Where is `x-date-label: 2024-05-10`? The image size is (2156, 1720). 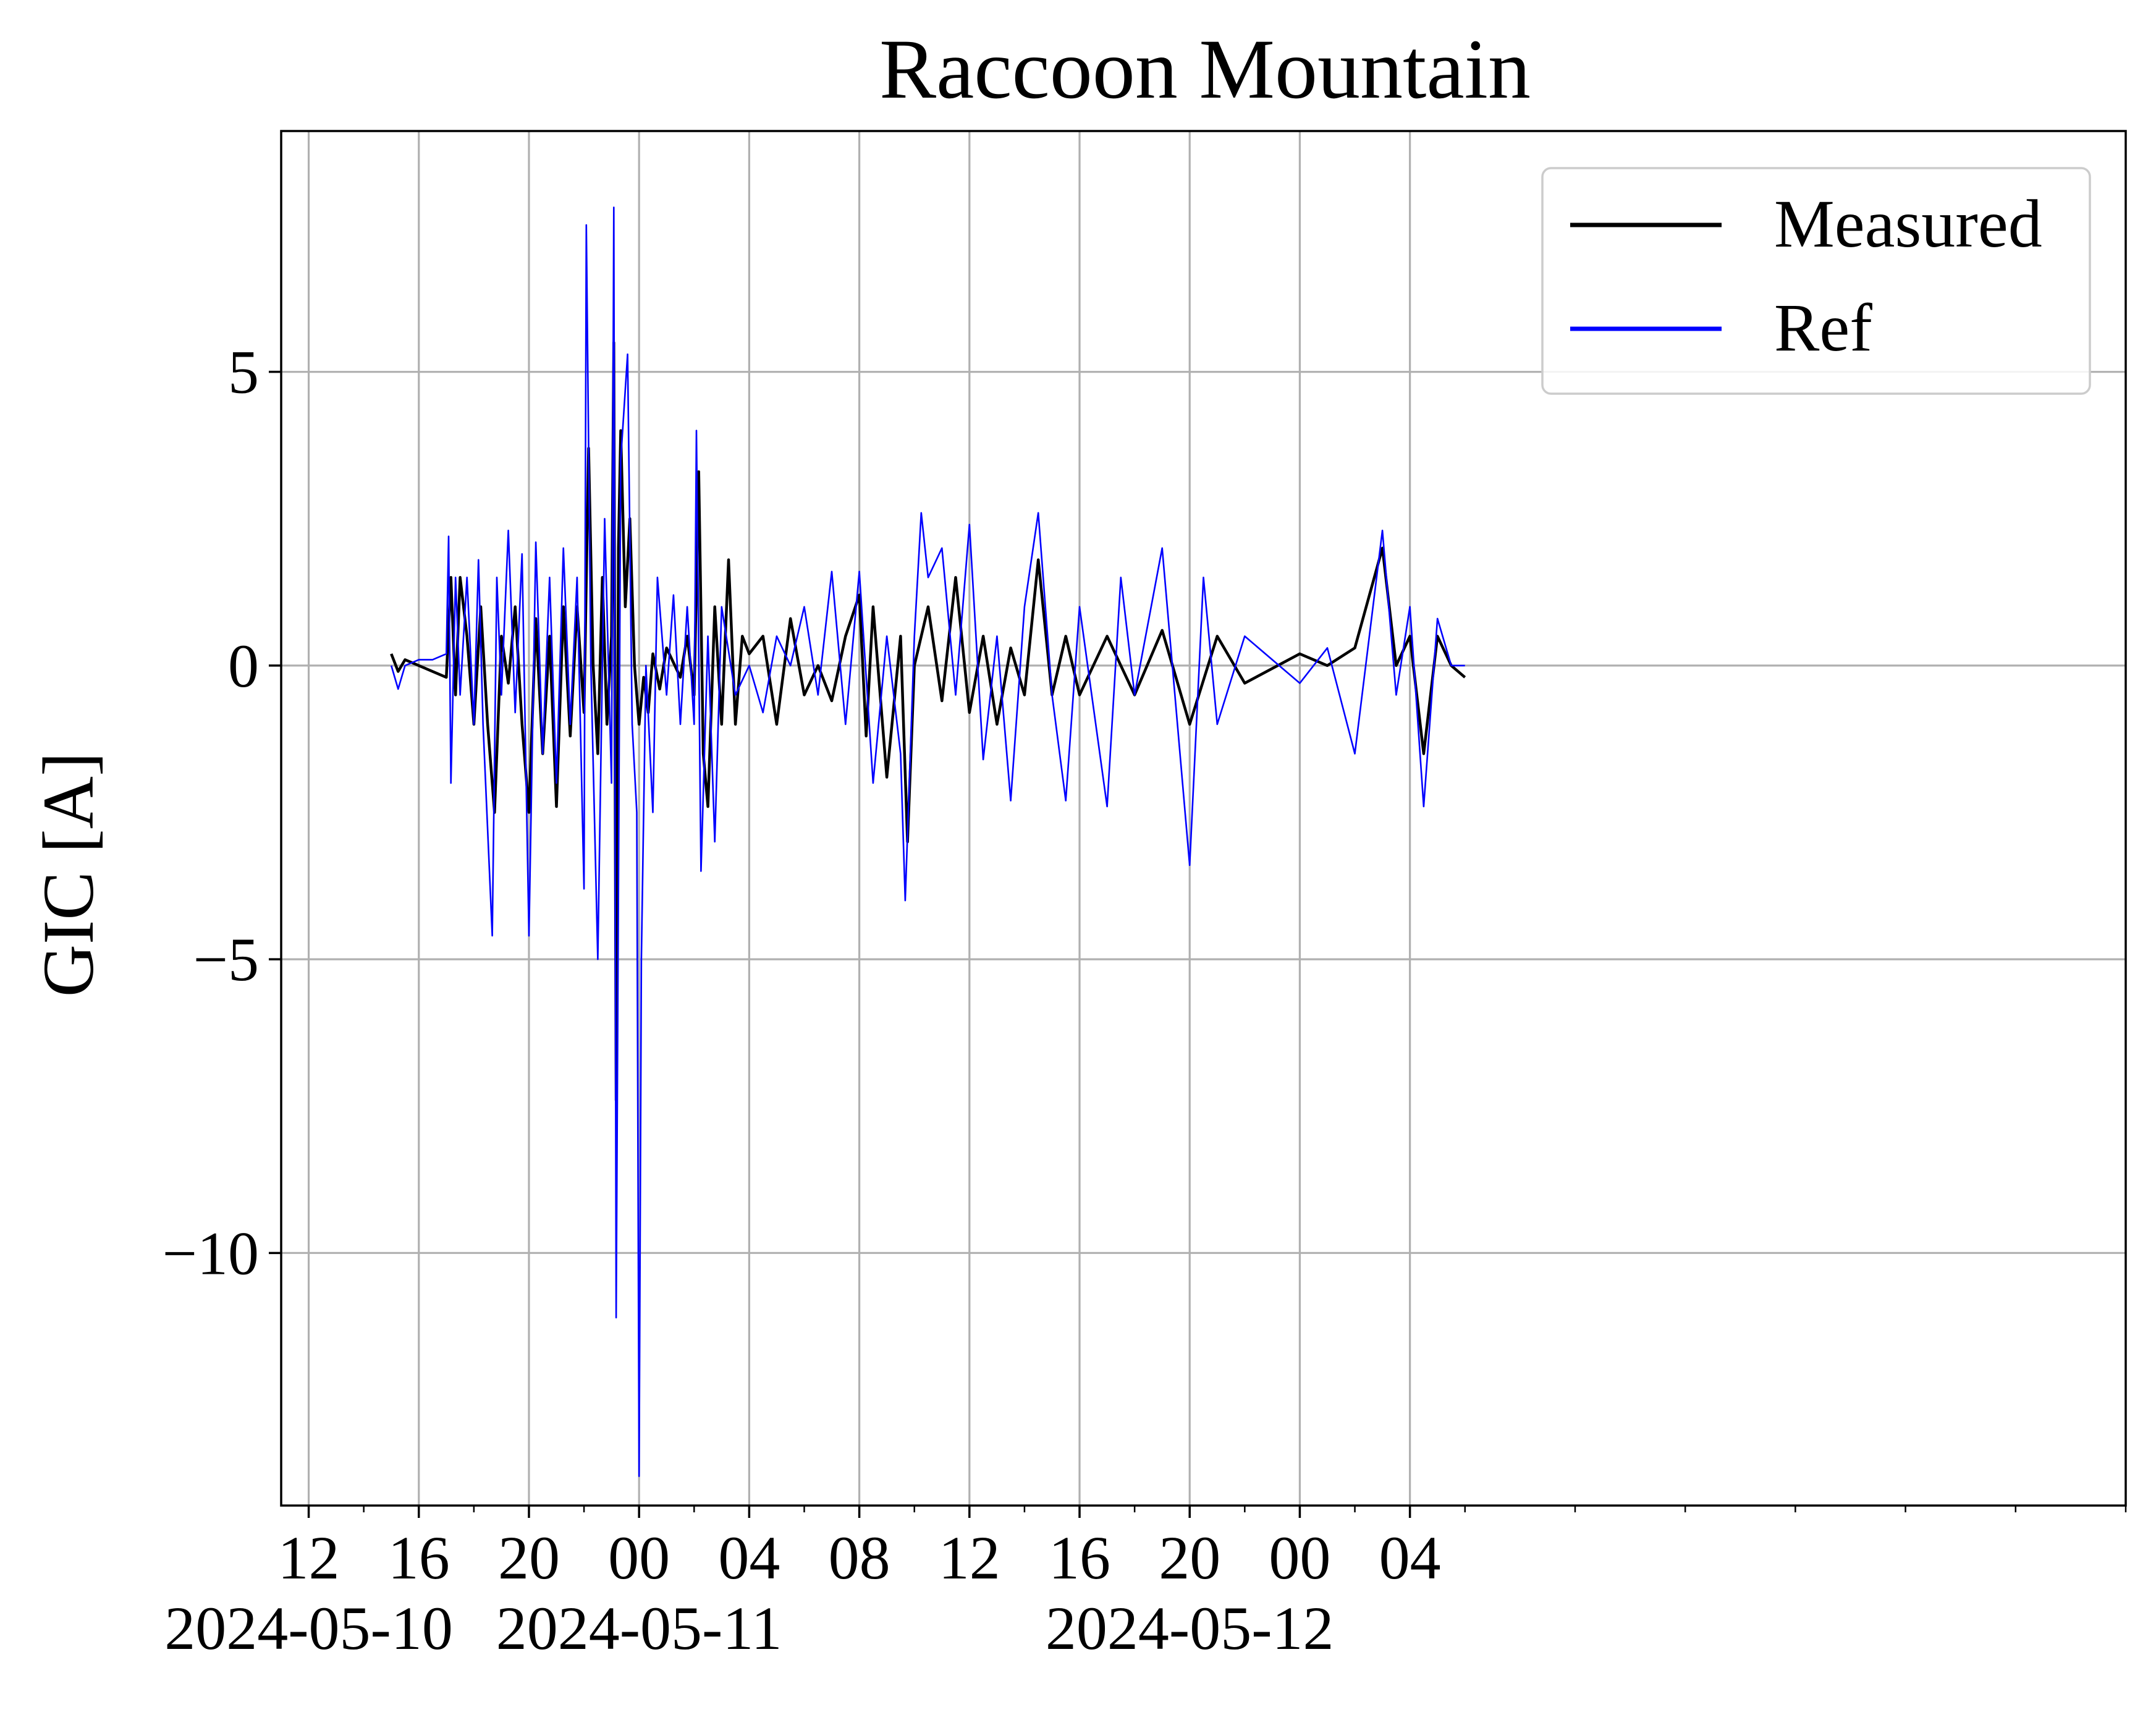
x-date-label: 2024-05-10 is located at coordinates (308, 1628).